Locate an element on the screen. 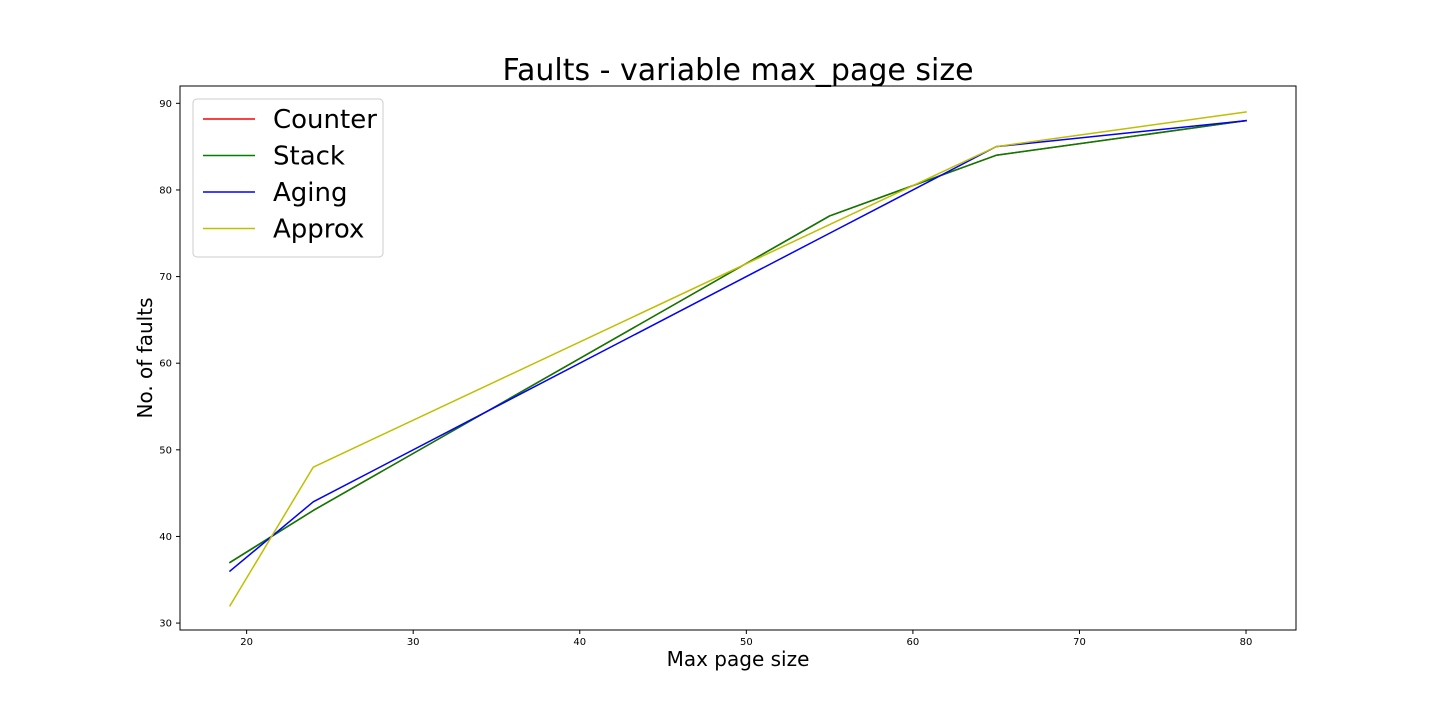  y-tick-label-60: 60 is located at coordinates (165, 364).